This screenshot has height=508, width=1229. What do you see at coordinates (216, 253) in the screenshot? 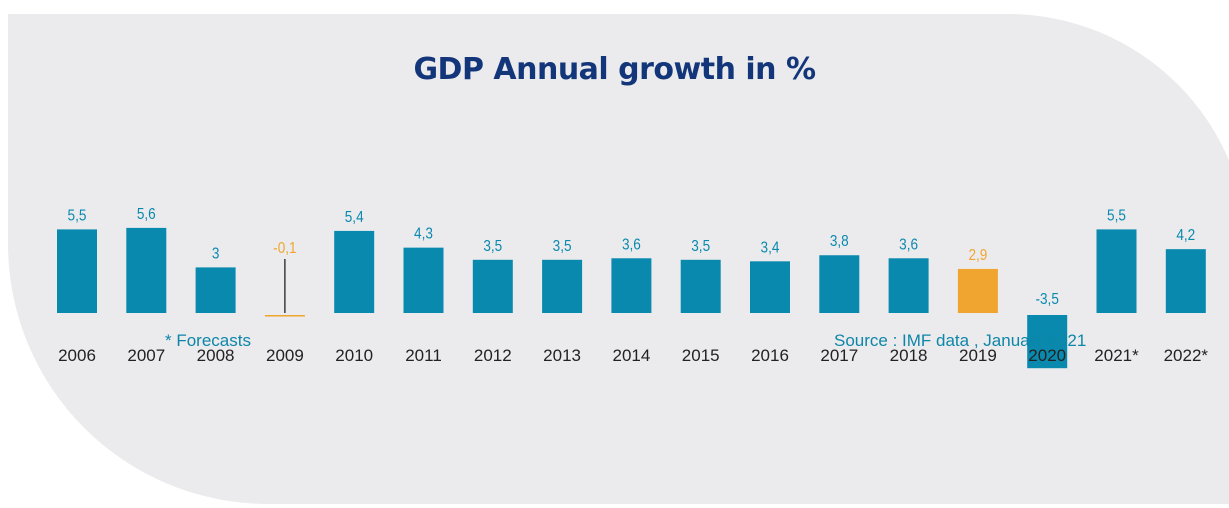
I see `value-label-2008: 3` at bounding box center [216, 253].